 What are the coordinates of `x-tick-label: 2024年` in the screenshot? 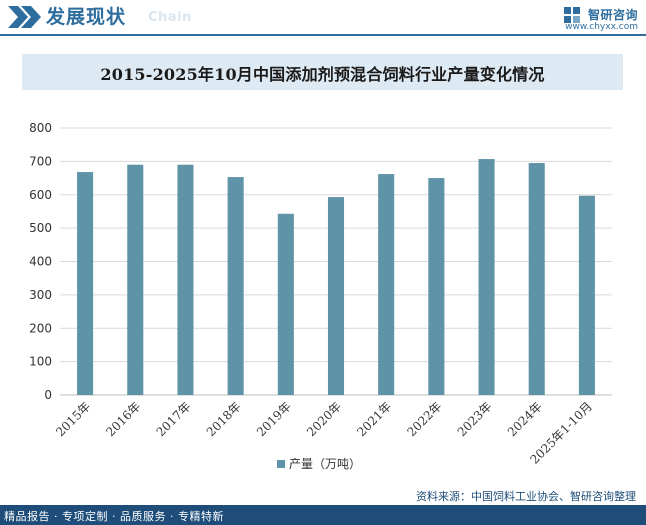 It's located at (525, 419).